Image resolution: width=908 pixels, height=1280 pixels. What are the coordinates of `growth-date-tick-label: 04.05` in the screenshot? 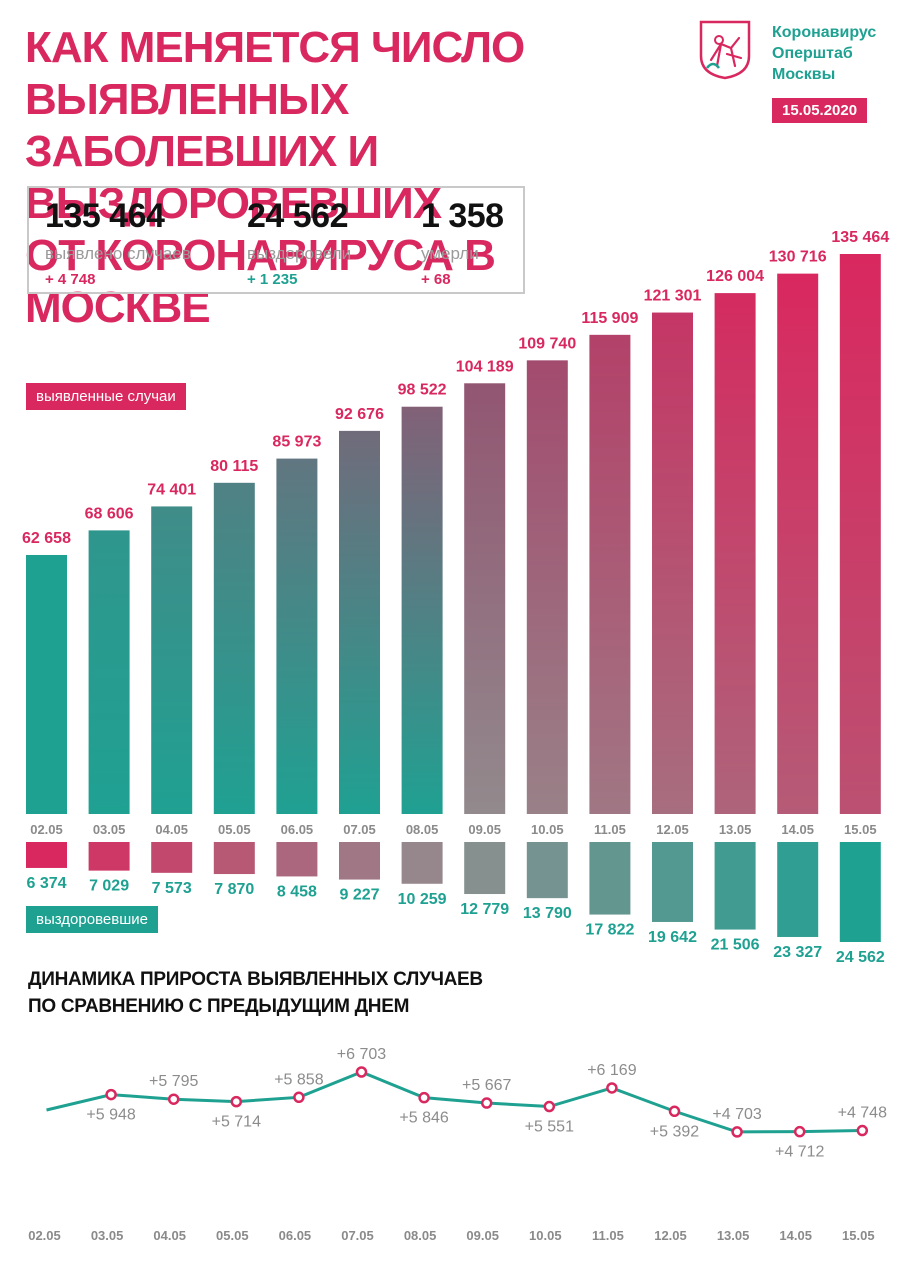 It's located at (169, 1235).